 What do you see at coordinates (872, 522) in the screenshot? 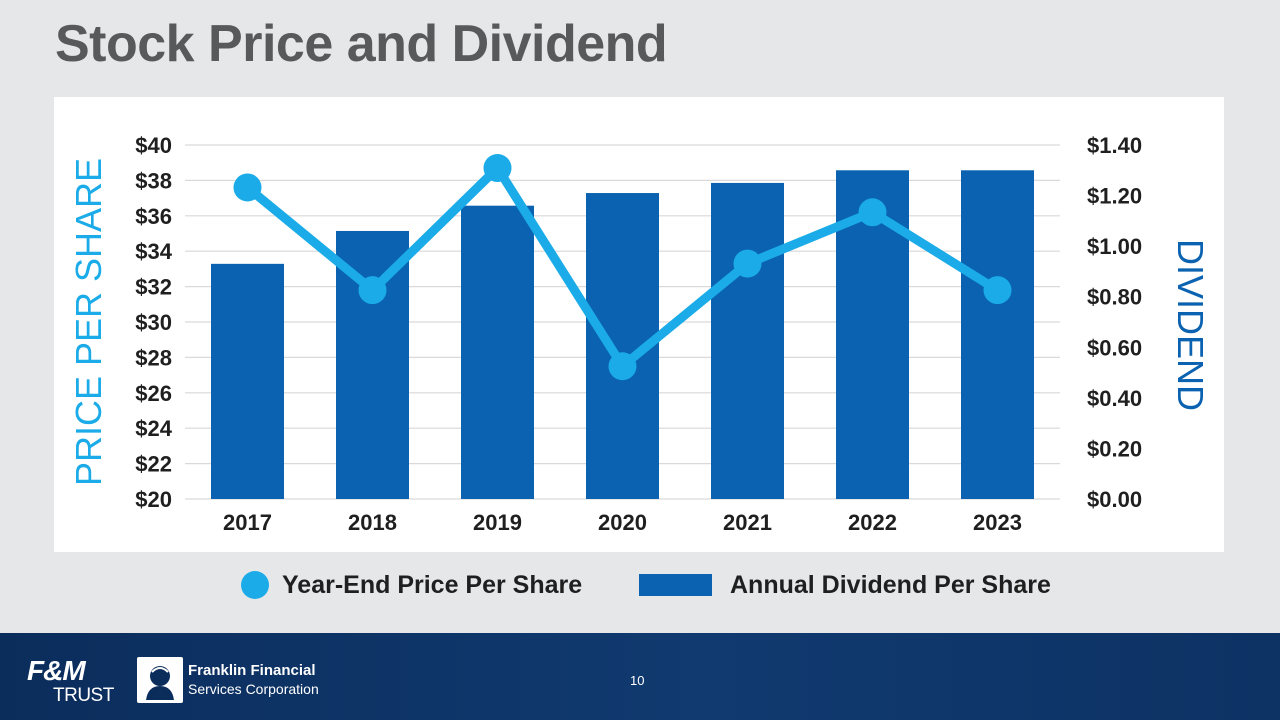
I see `year-tick-label: 2022` at bounding box center [872, 522].